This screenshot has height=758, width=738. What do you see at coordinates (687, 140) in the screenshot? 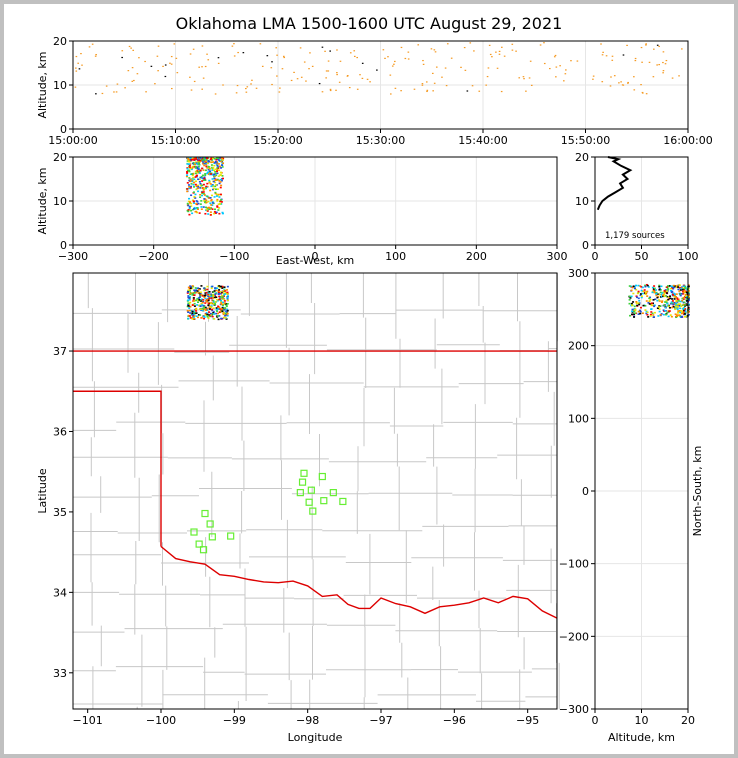
I see `time-height-xtick-label-6: 16:00:00` at bounding box center [687, 140].